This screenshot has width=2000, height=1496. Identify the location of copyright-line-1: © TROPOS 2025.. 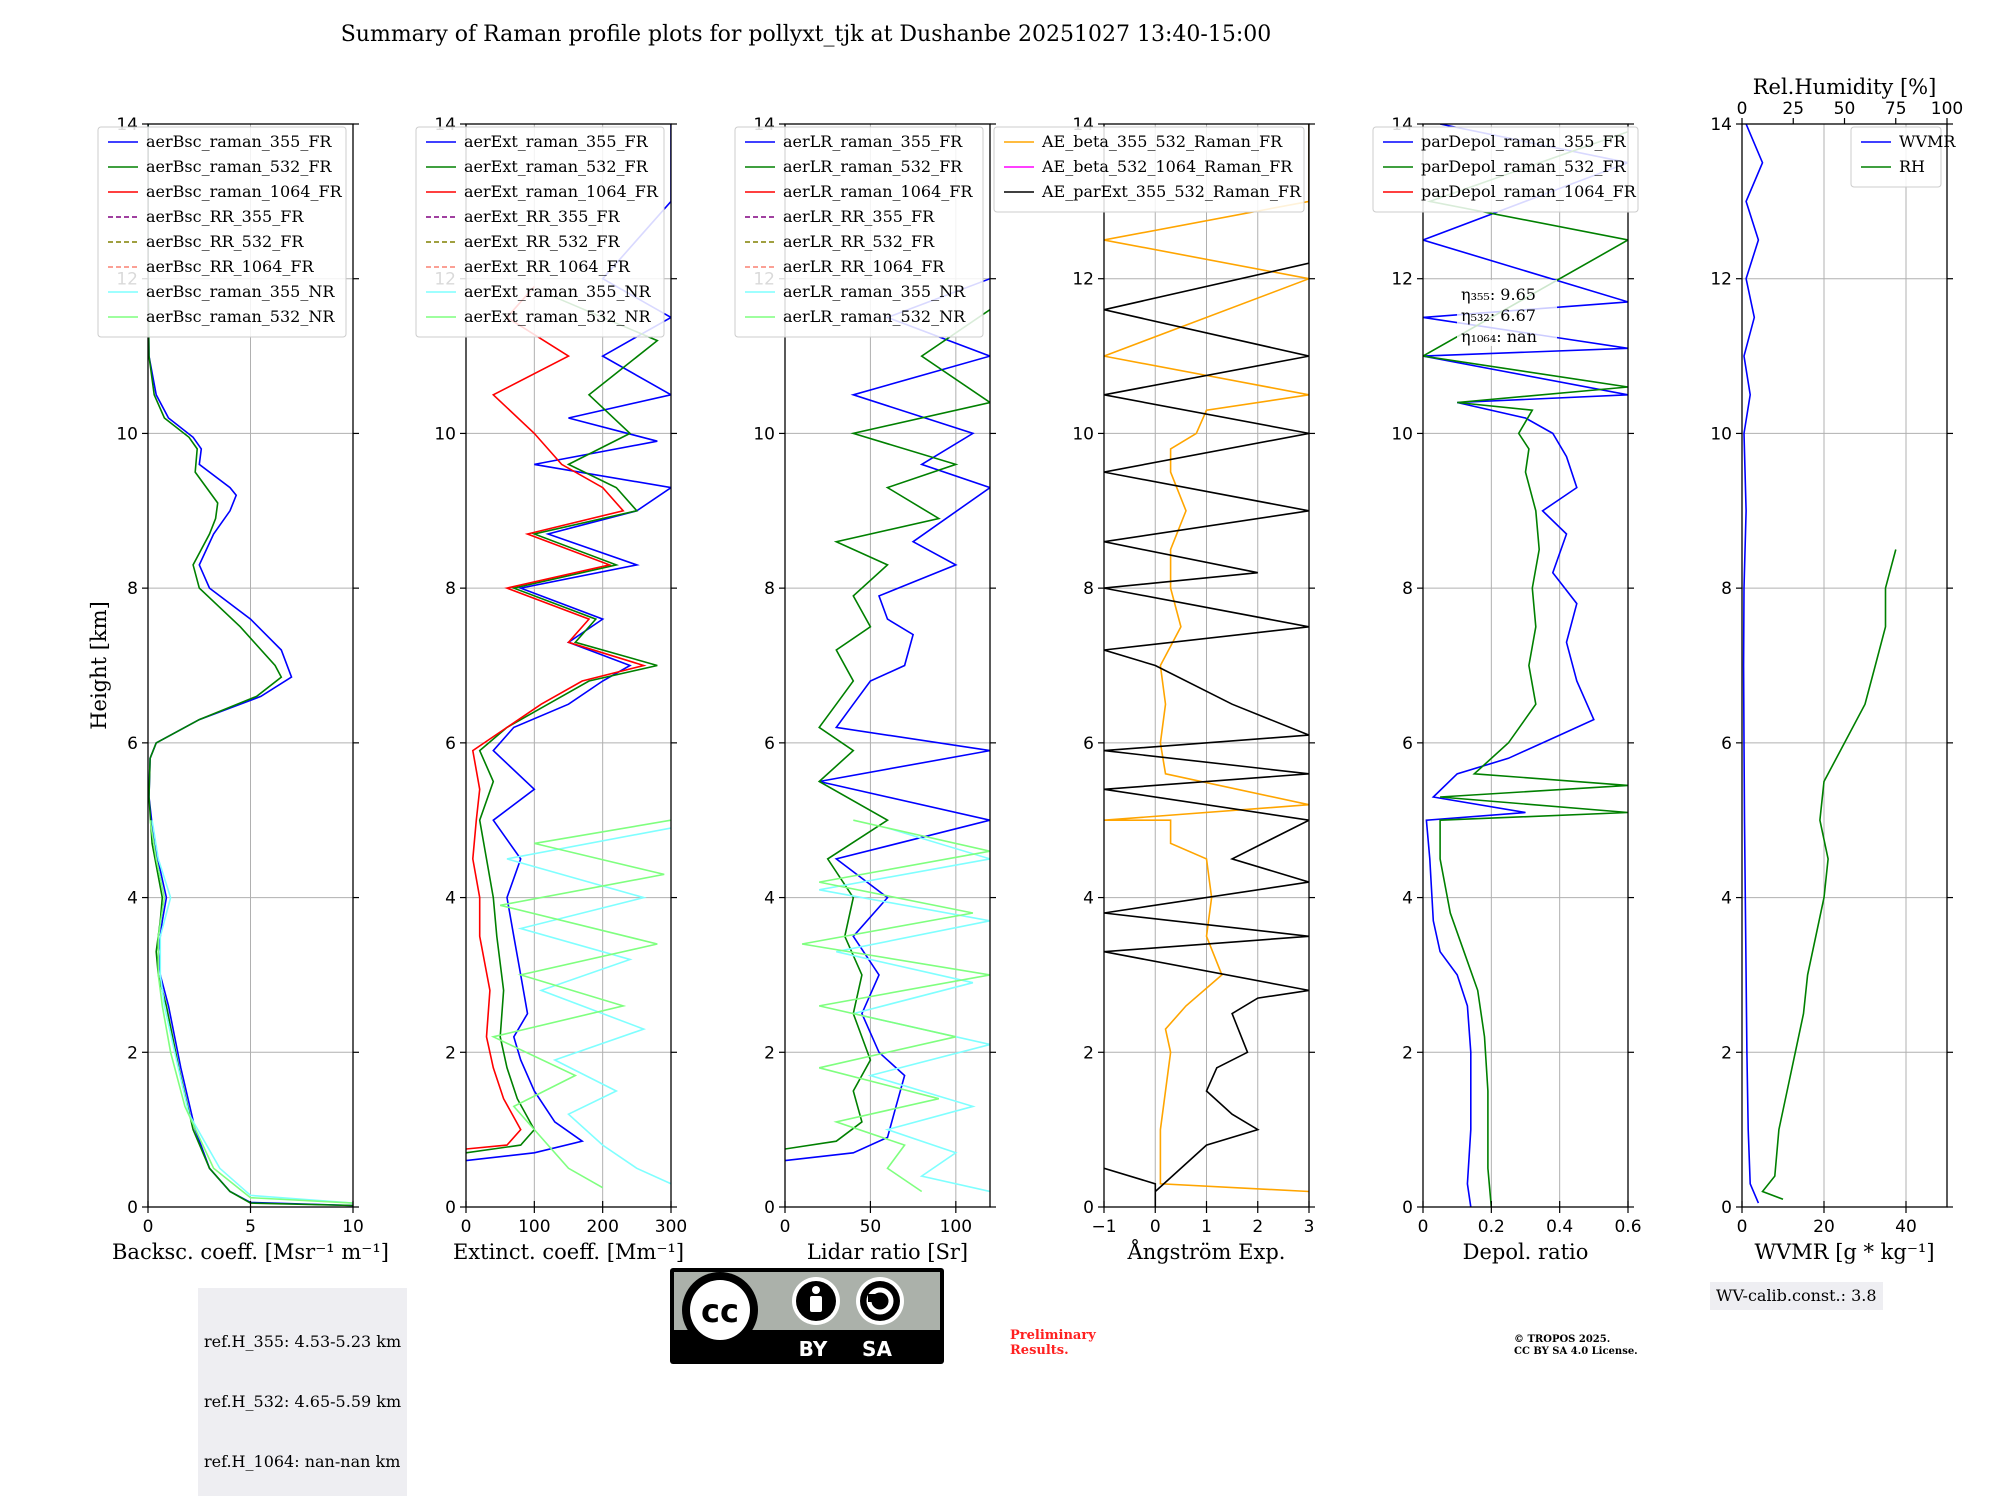
(1562, 1339).